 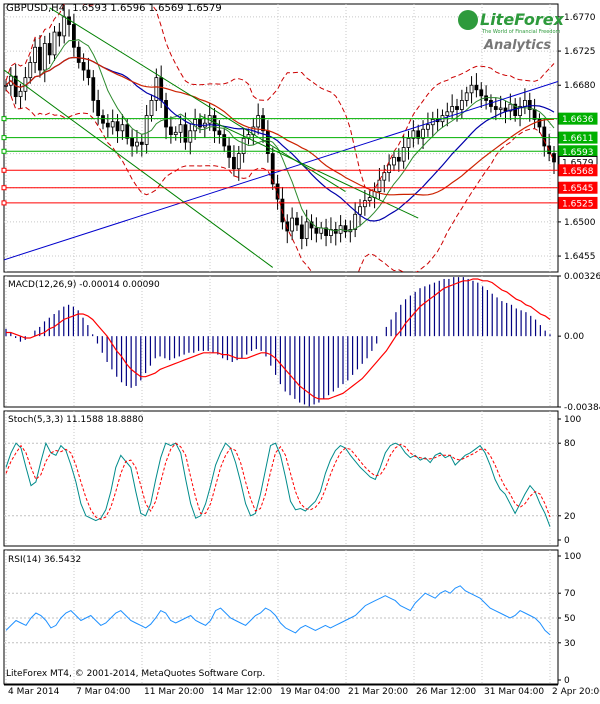 What do you see at coordinates (574, 337) in the screenshot?
I see `y-tick-label: 0.00` at bounding box center [574, 337].